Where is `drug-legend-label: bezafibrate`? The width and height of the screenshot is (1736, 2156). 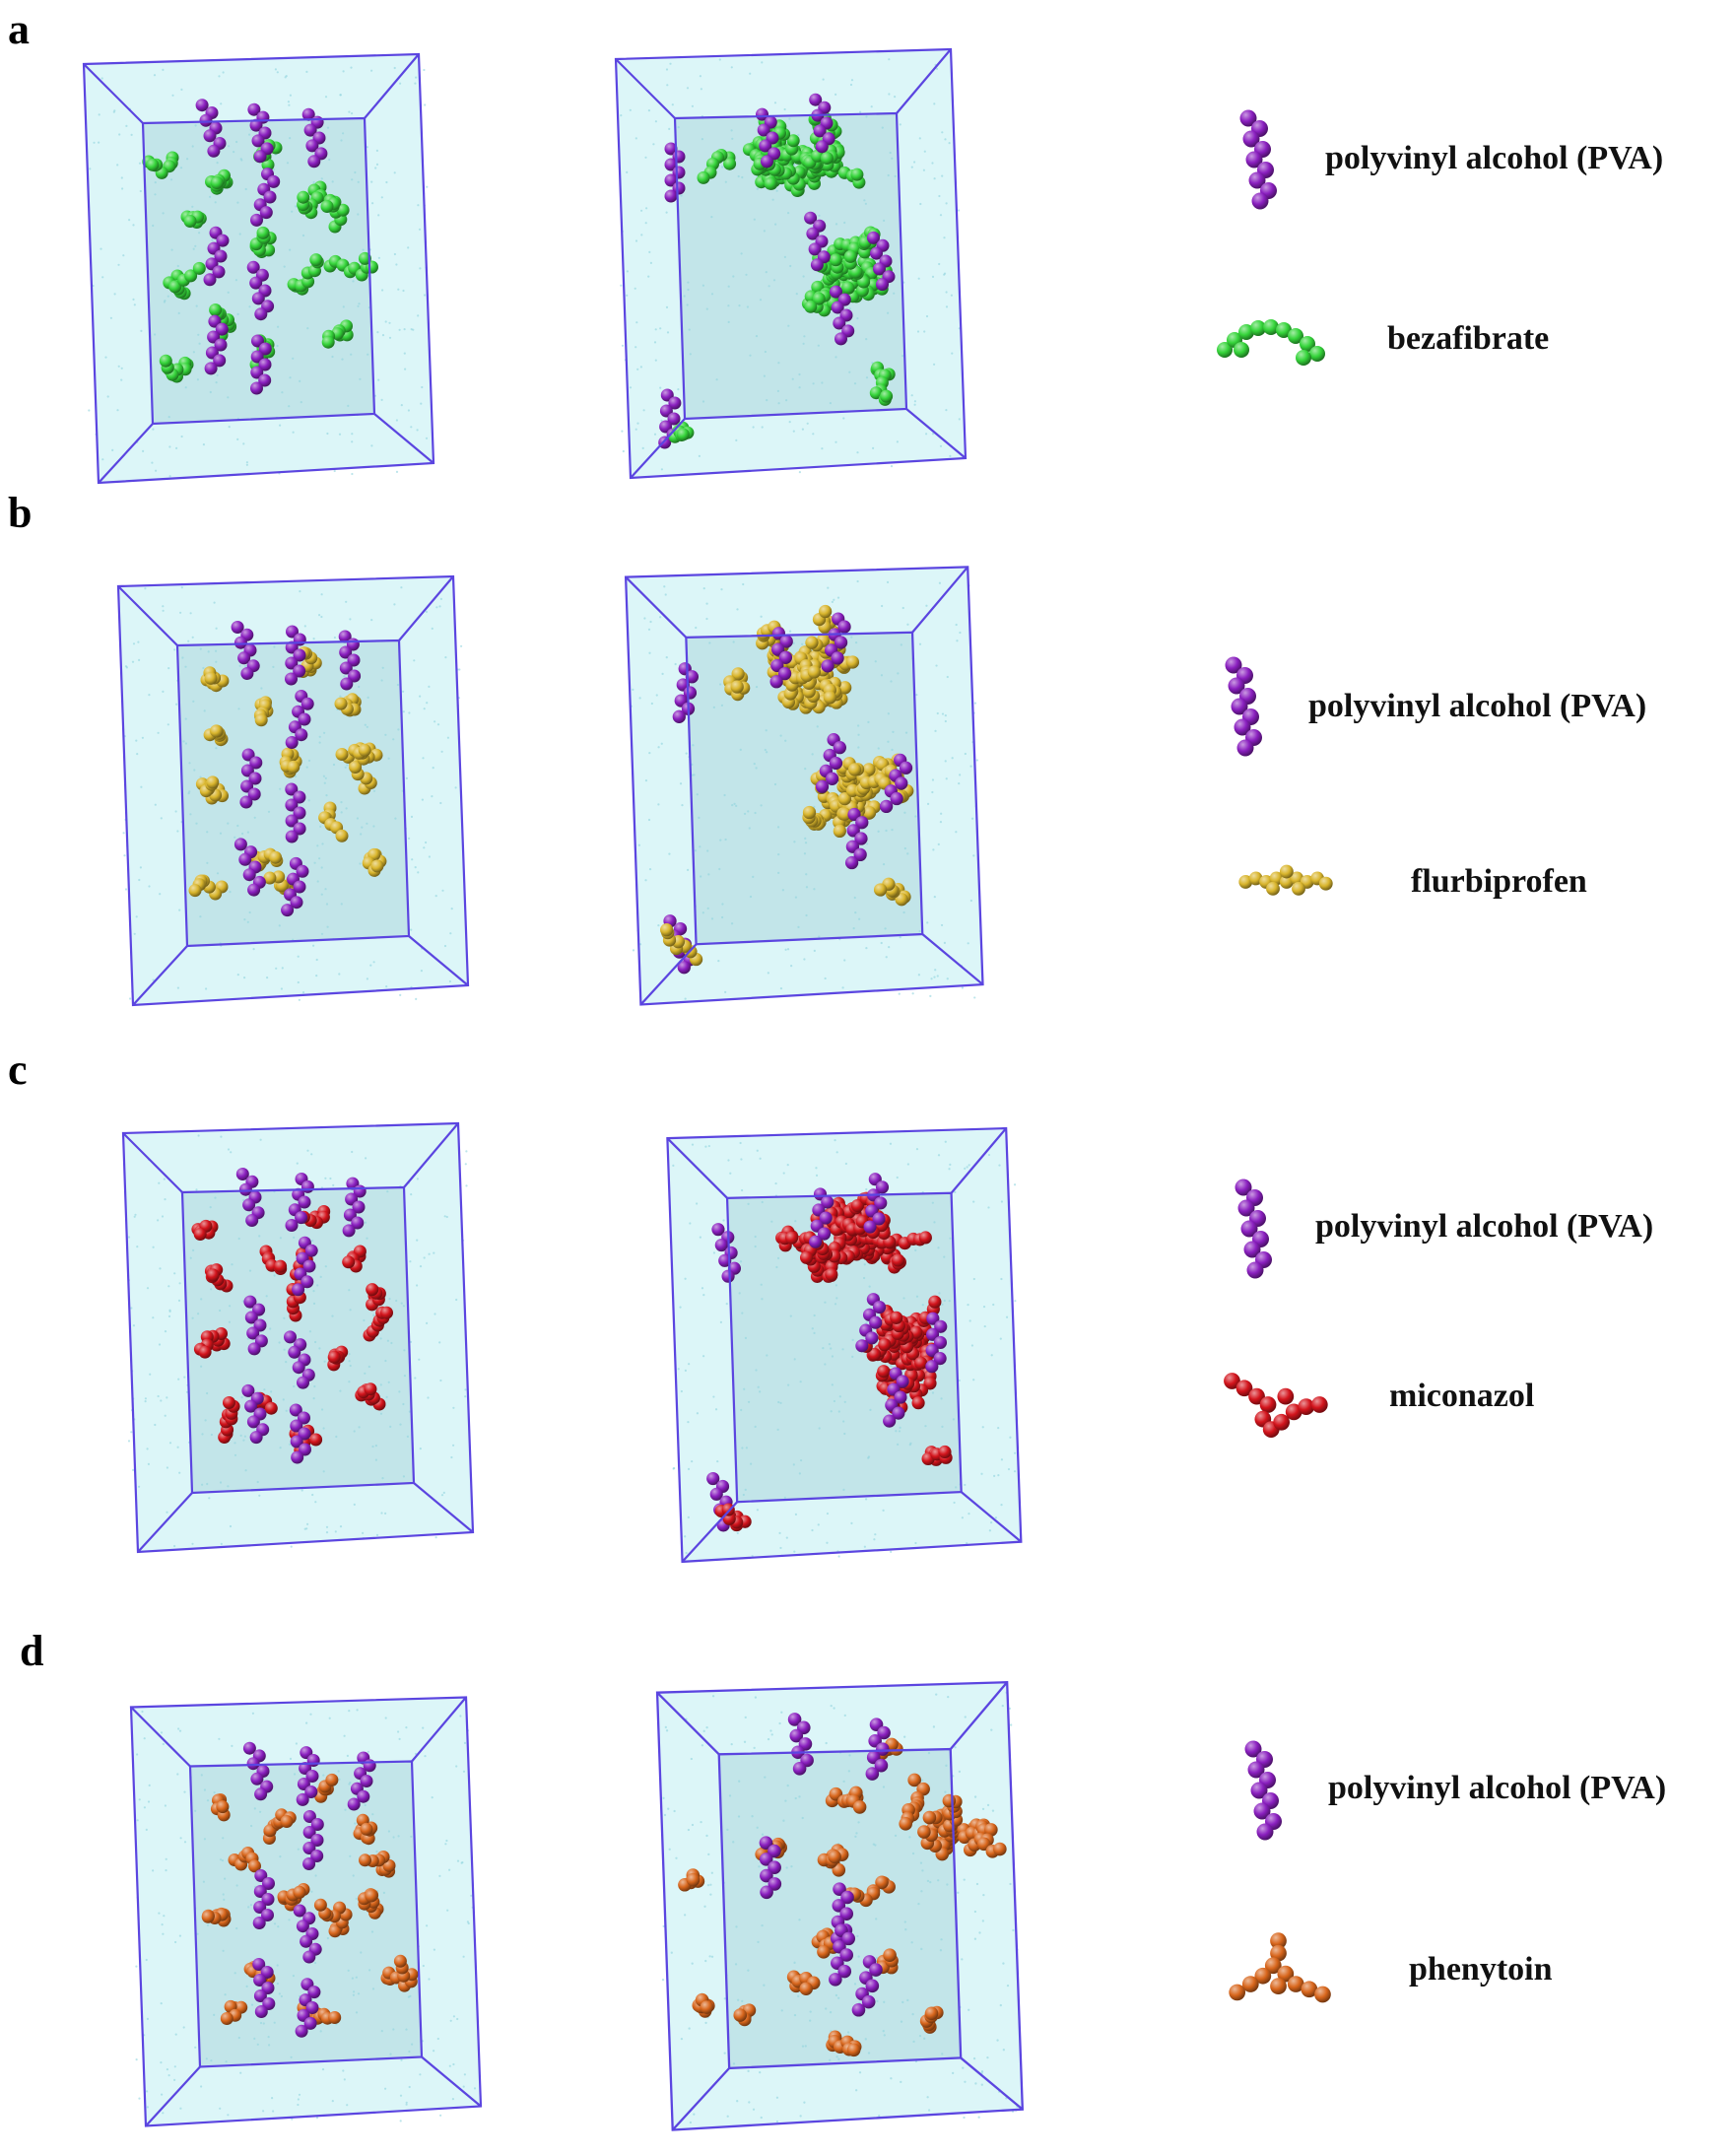
drug-legend-label: bezafibrate is located at coordinates (1468, 339).